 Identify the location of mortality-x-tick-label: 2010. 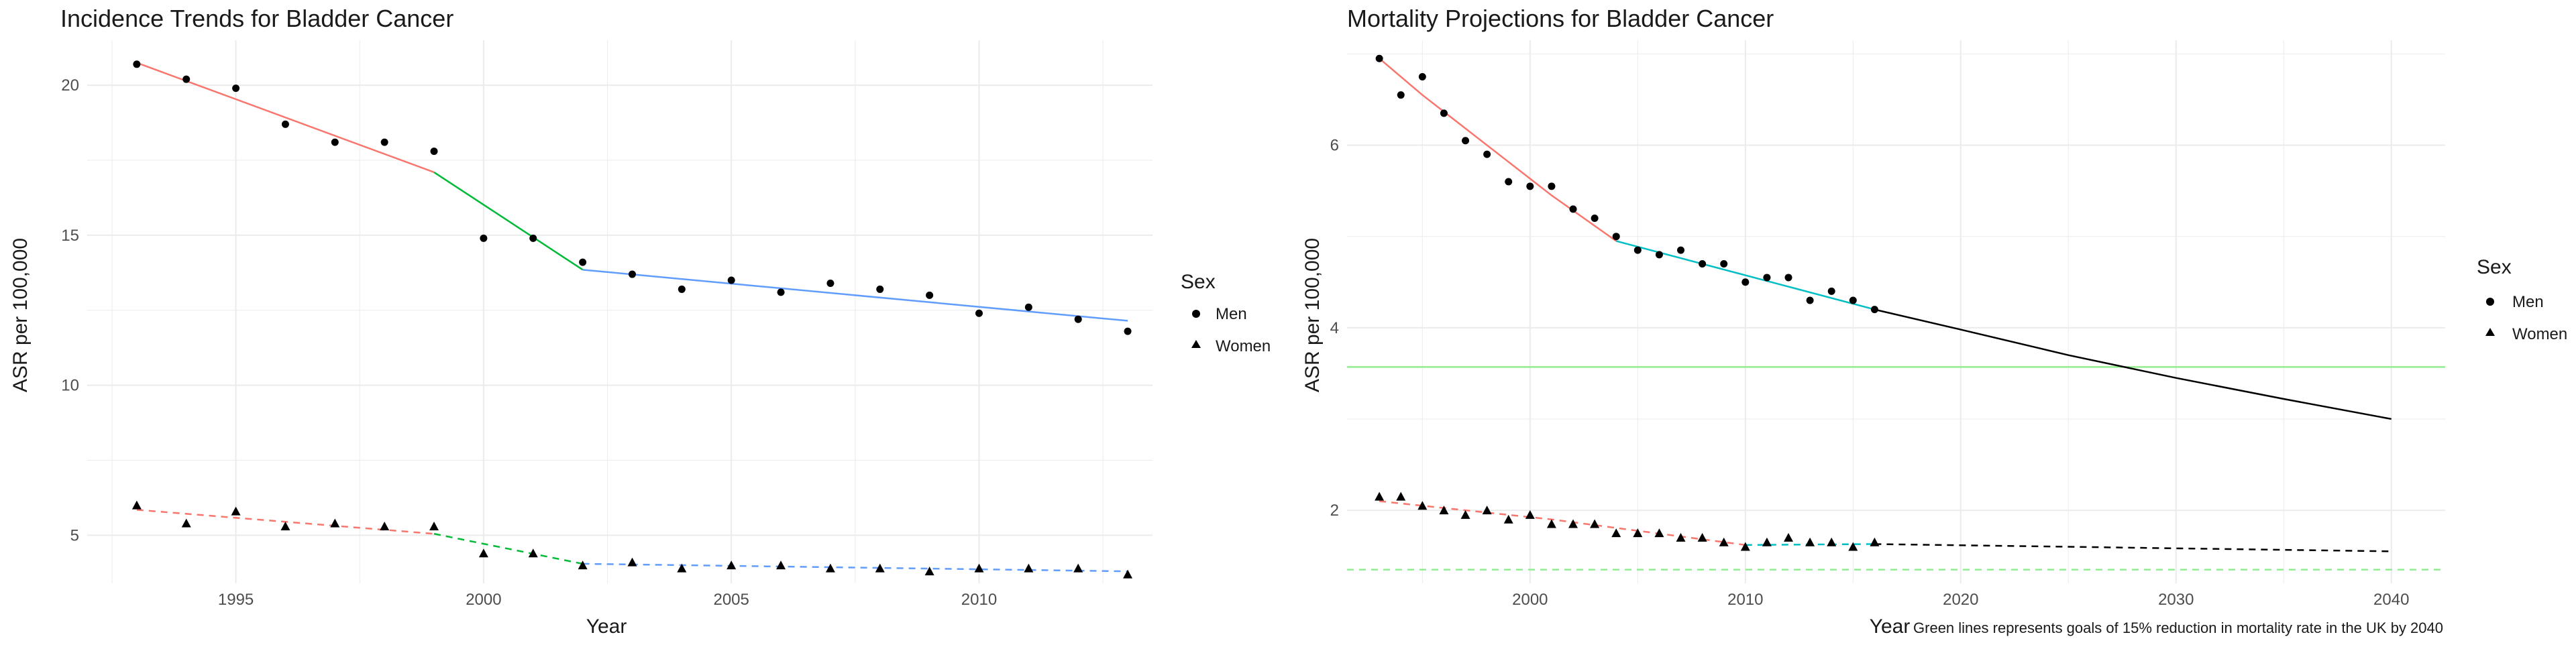
(1745, 600).